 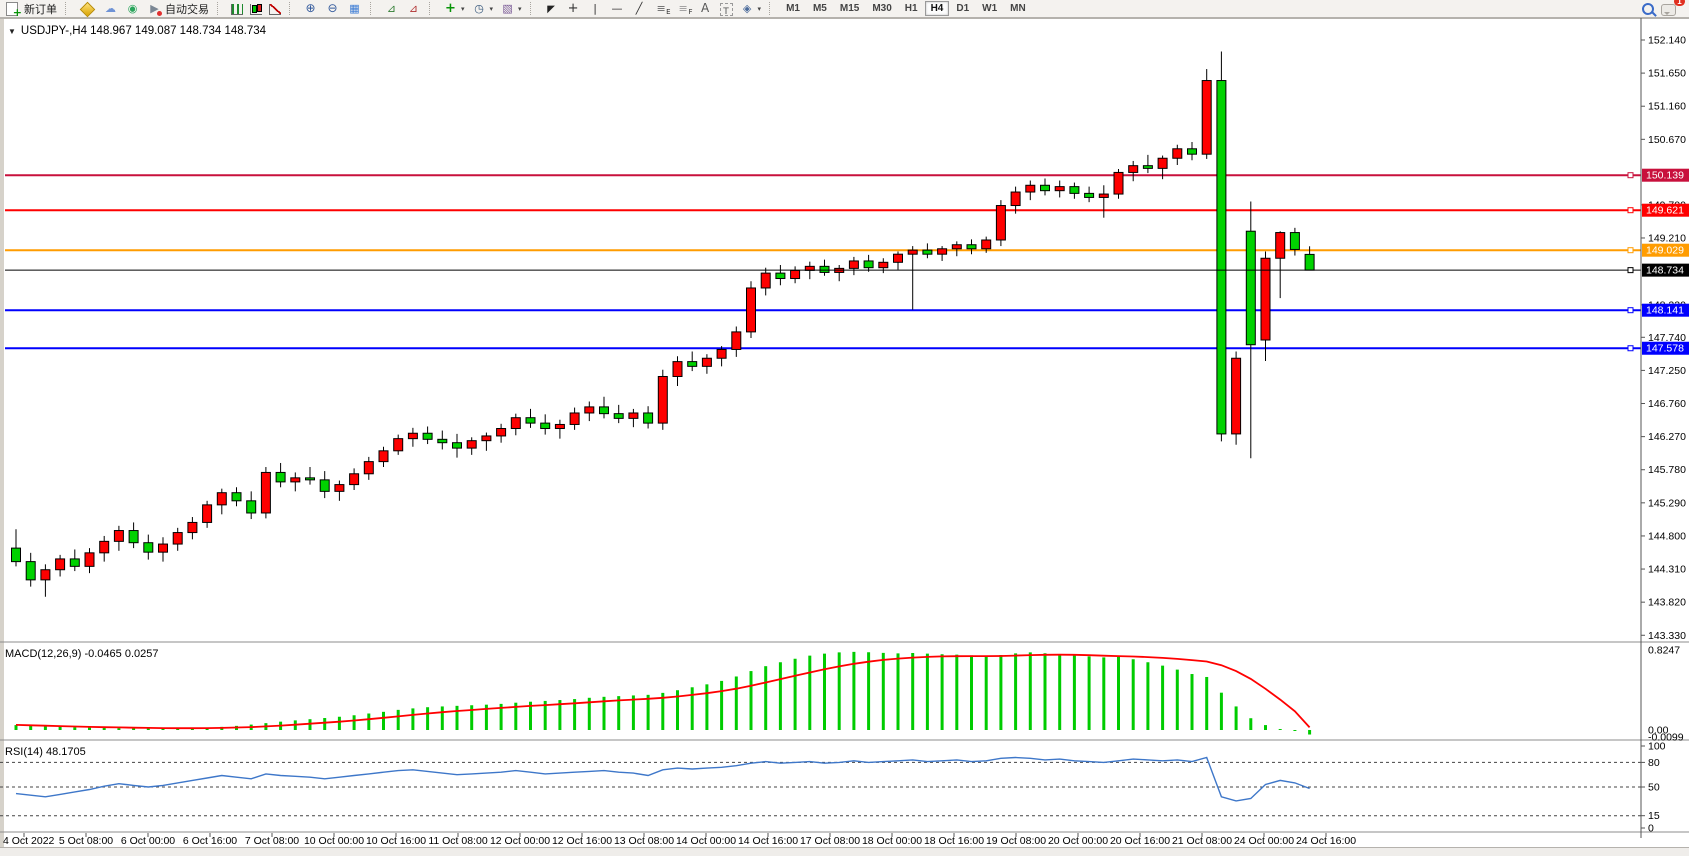 I want to click on chevron-down-icon: ▾, so click(x=463, y=9).